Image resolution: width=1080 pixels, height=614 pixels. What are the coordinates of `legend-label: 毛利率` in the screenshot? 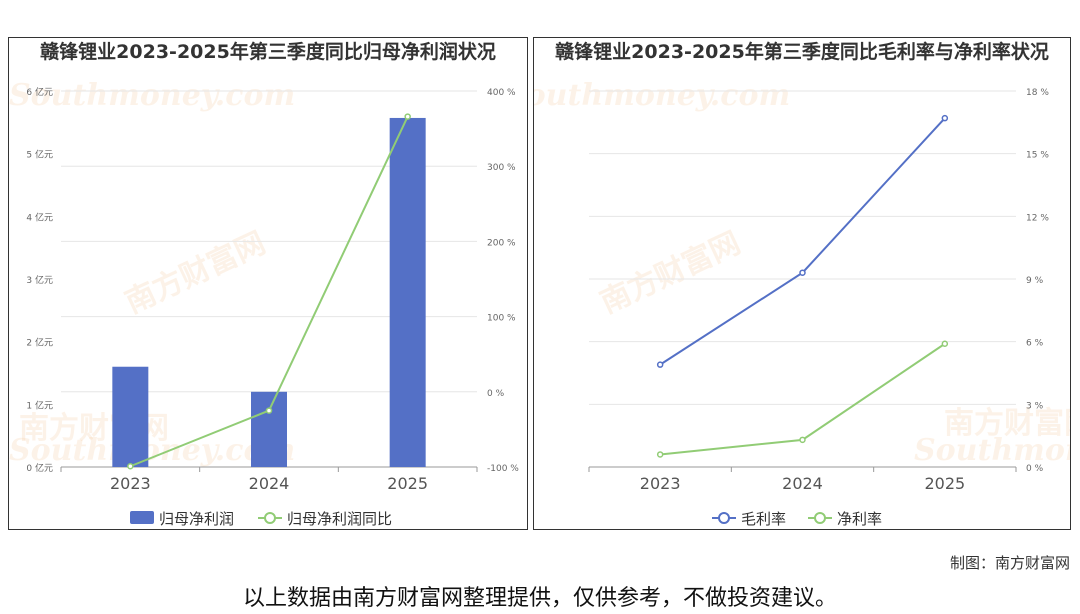 It's located at (763, 519).